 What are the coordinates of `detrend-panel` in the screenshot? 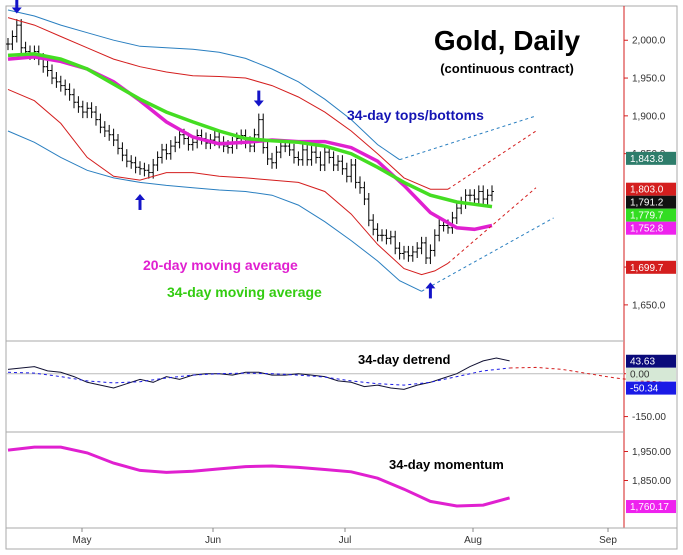 It's located at (337, 373).